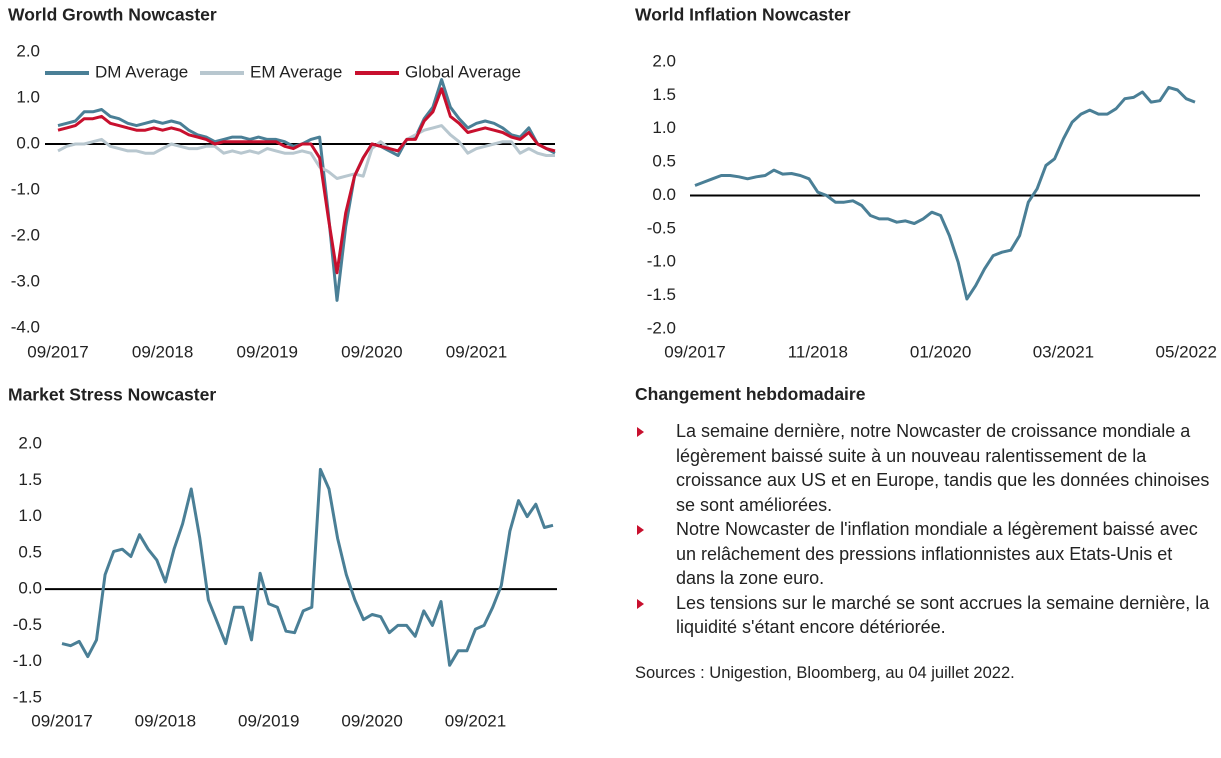  Describe the element at coordinates (25, 326) in the screenshot. I see `y-tick-label: -4.0` at that location.